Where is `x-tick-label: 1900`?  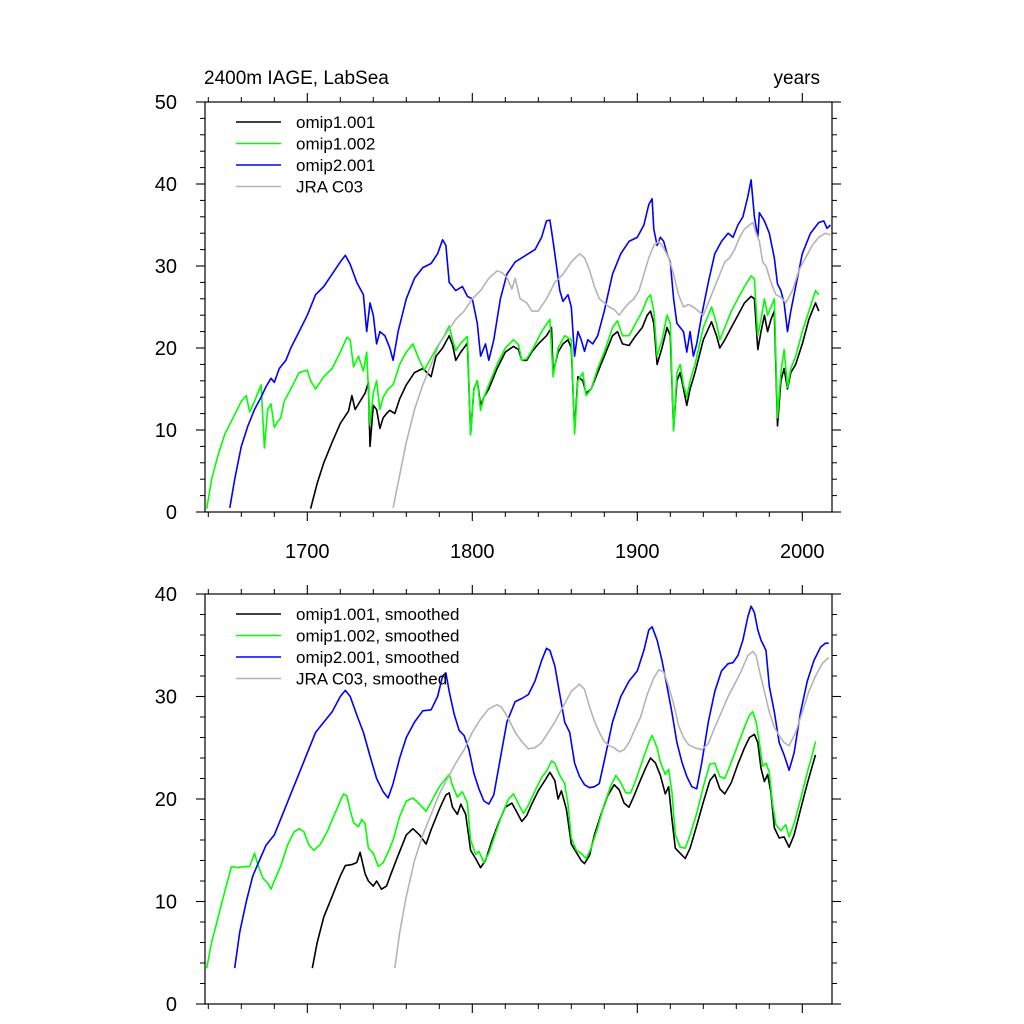 x-tick-label: 1900 is located at coordinates (637, 552).